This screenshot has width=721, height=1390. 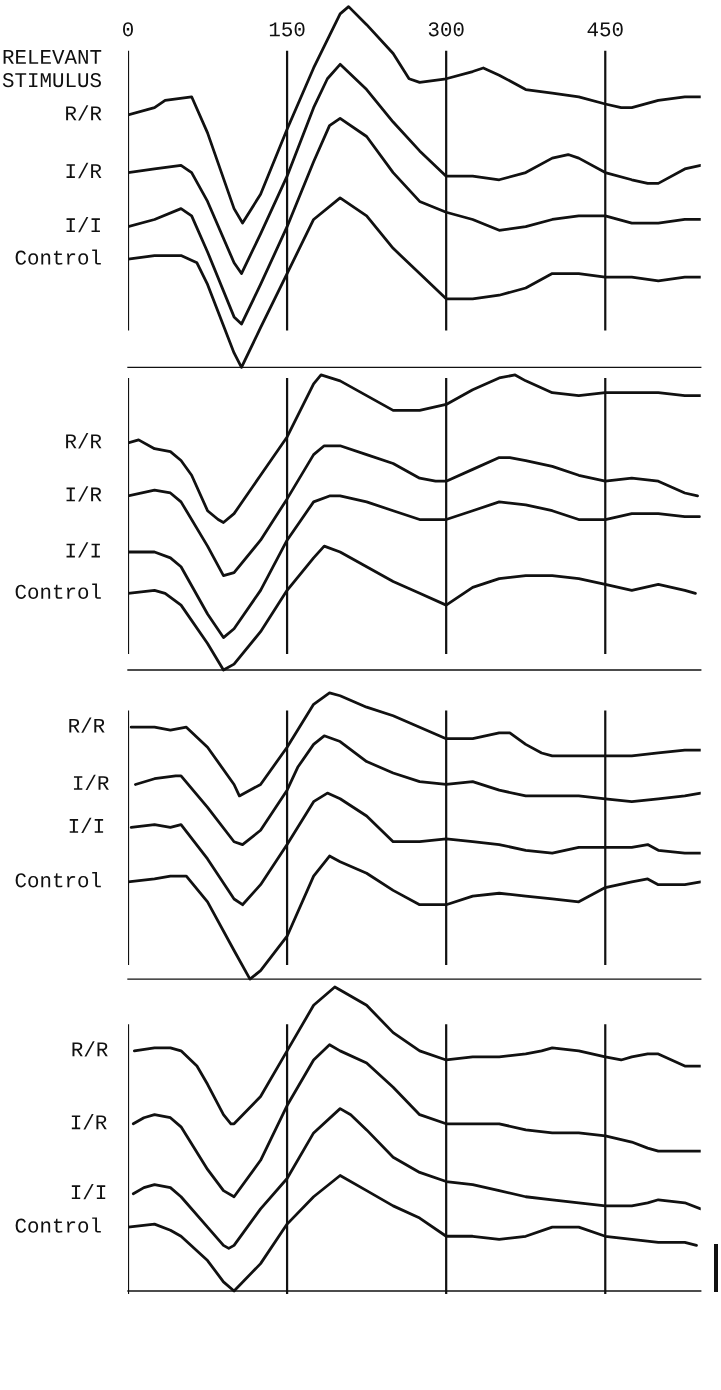 What do you see at coordinates (446, 29) in the screenshot?
I see `x-tick-label: 300` at bounding box center [446, 29].